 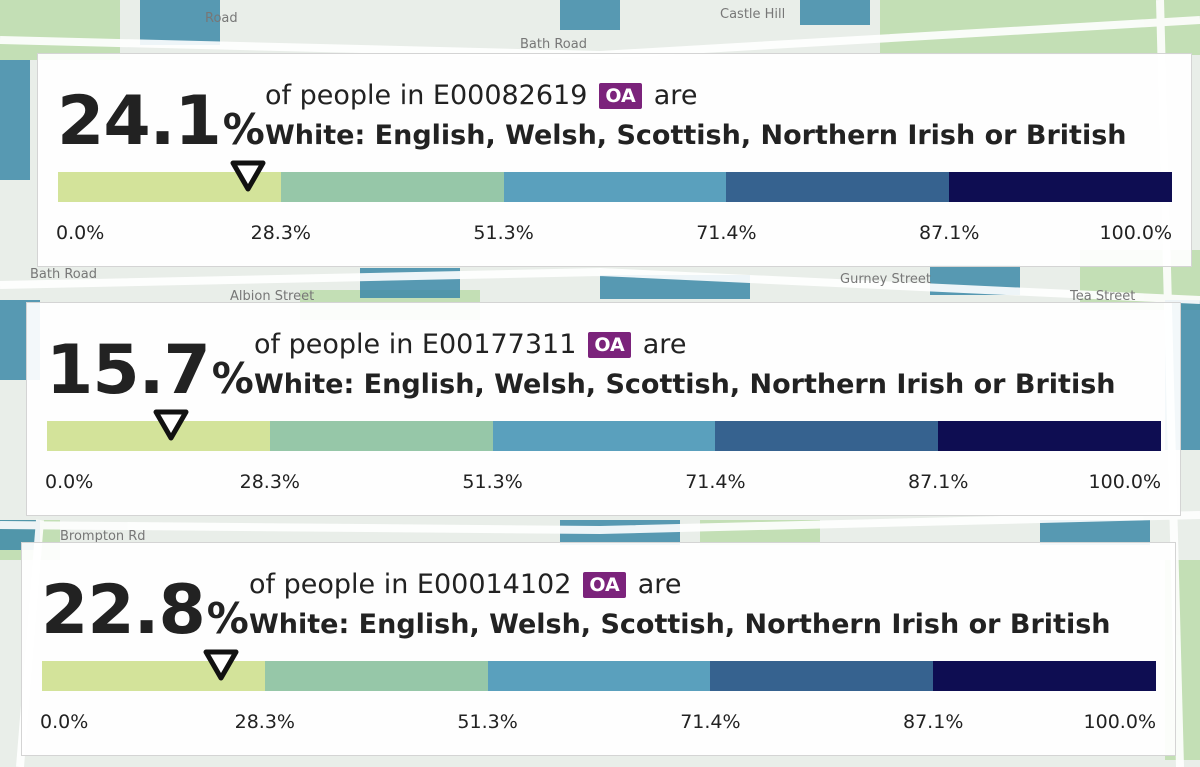 What do you see at coordinates (415, 344) in the screenshot?
I see `area-intro: of people in E00177311` at bounding box center [415, 344].